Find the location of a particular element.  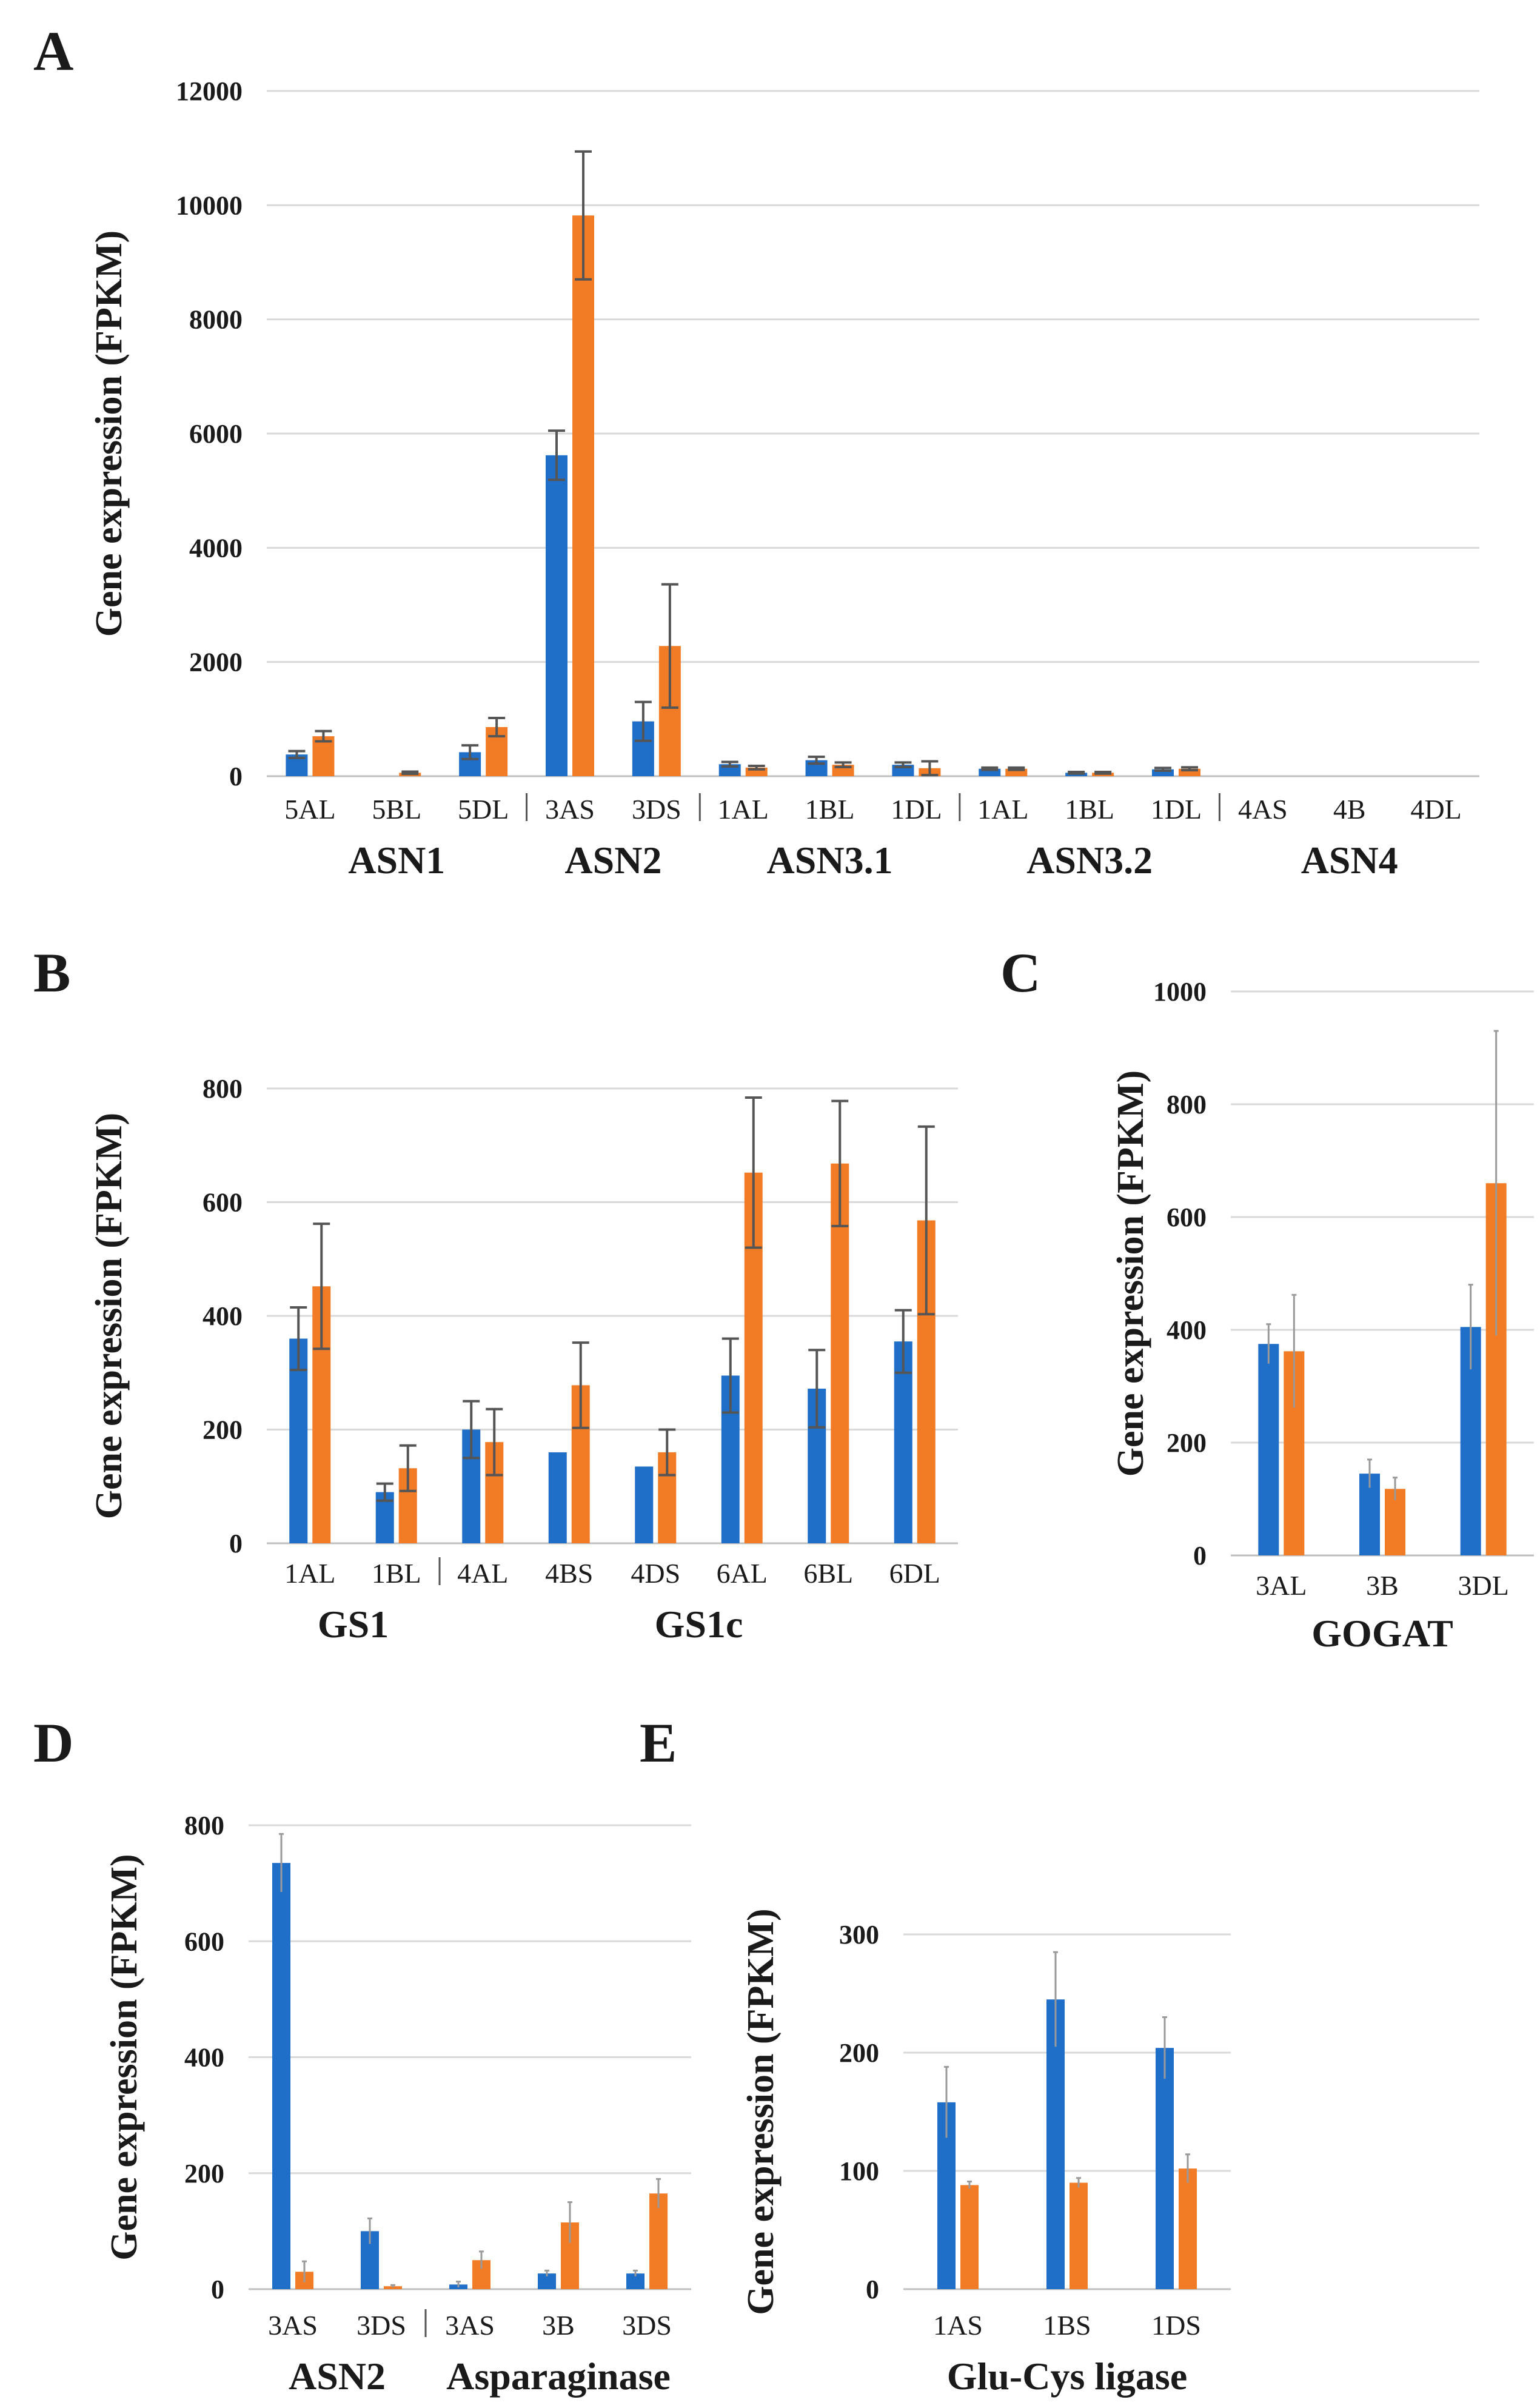

x-tick-label: 3AL is located at coordinates (1282, 1586).